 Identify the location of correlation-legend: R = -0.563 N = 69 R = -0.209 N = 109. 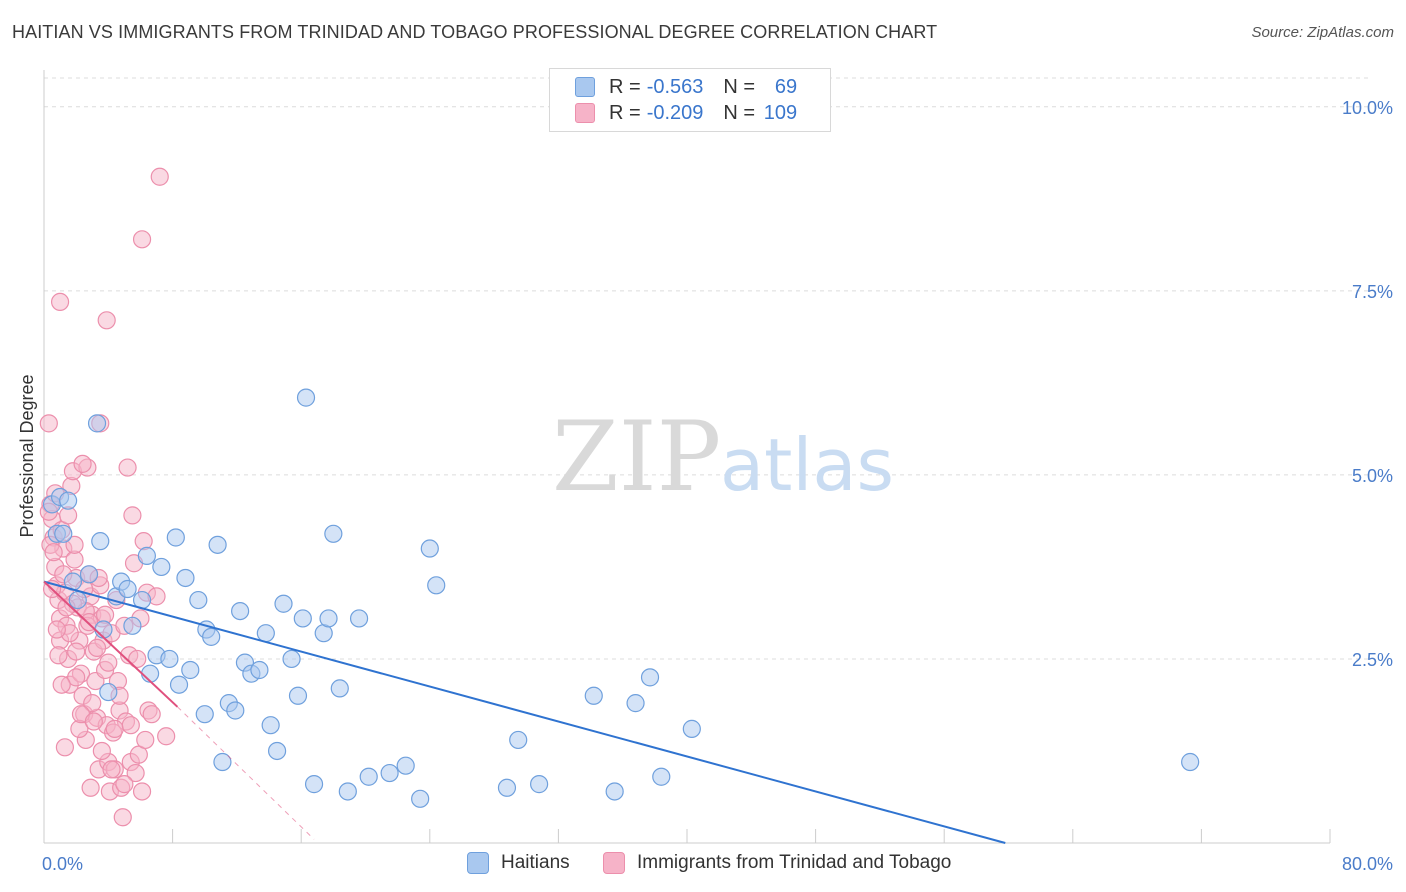
(690, 100).